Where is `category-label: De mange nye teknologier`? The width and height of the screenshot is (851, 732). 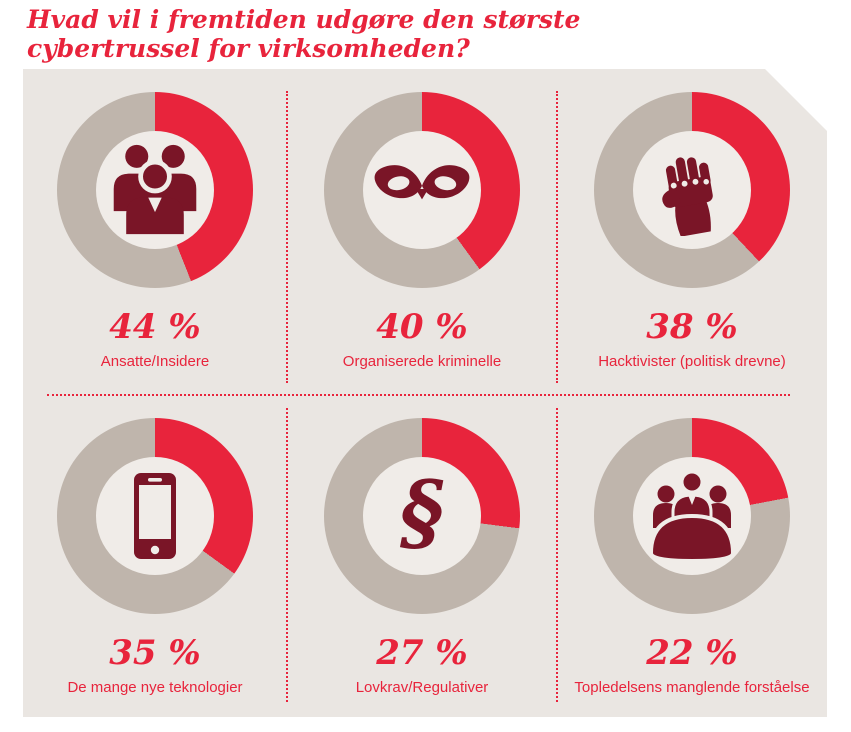
category-label: De mange nye teknologier is located at coordinates (155, 688).